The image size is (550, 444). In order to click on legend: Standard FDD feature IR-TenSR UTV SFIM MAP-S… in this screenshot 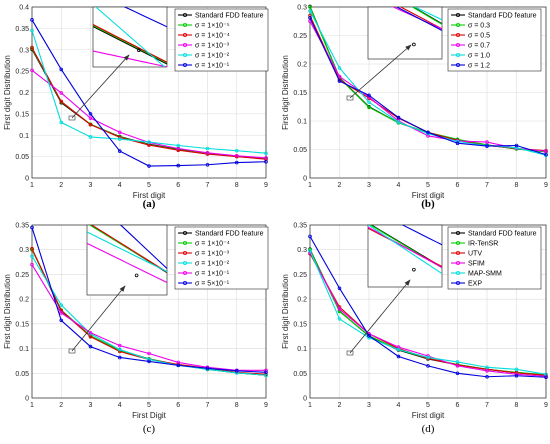, I will do `click(494, 258)`.